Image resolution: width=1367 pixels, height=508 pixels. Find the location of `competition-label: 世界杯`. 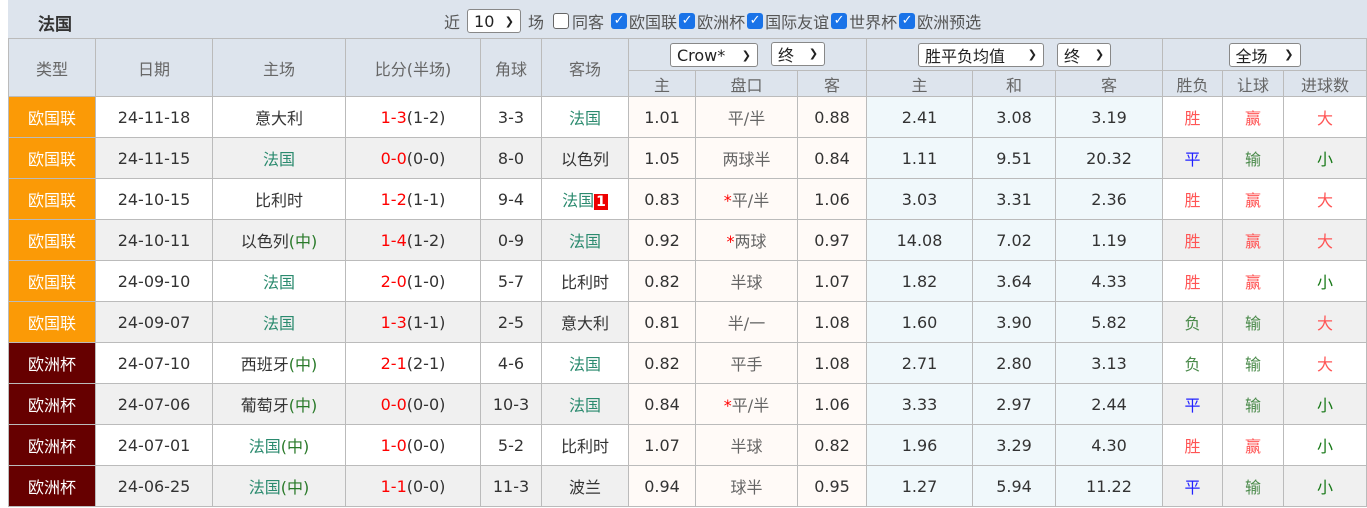

competition-label: 世界杯 is located at coordinates (873, 22).